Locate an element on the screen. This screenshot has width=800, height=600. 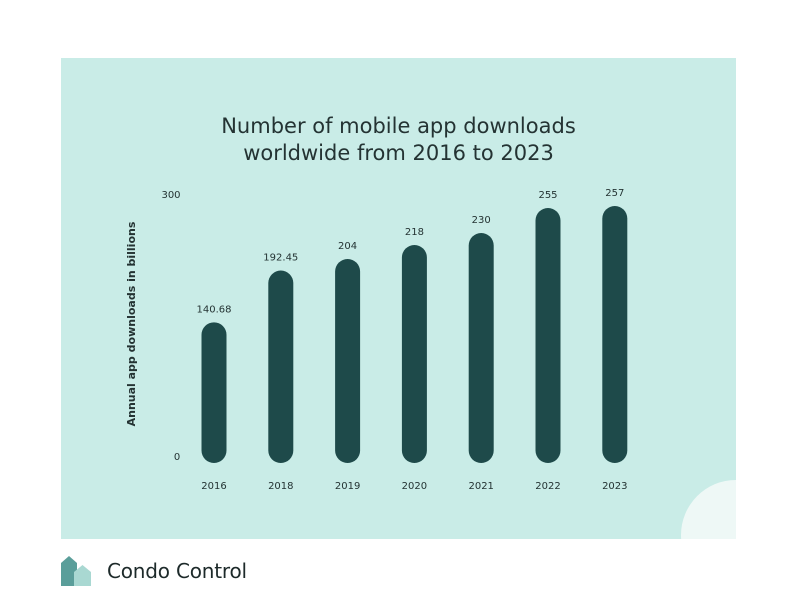
x-tick-label: 2019 is located at coordinates (347, 486).